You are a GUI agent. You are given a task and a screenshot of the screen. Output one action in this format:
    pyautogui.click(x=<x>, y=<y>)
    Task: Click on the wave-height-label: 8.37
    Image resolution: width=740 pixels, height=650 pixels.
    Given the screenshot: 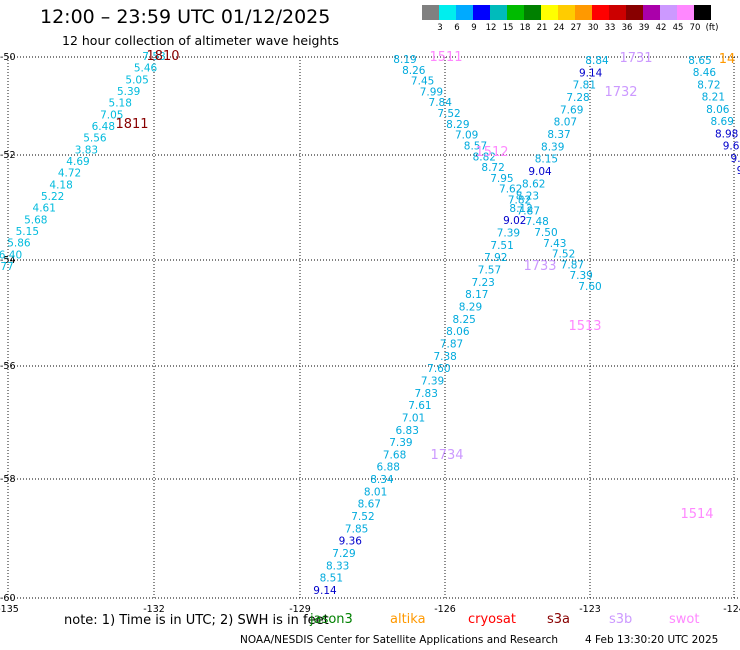 What is the action you would take?
    pyautogui.click(x=558, y=135)
    